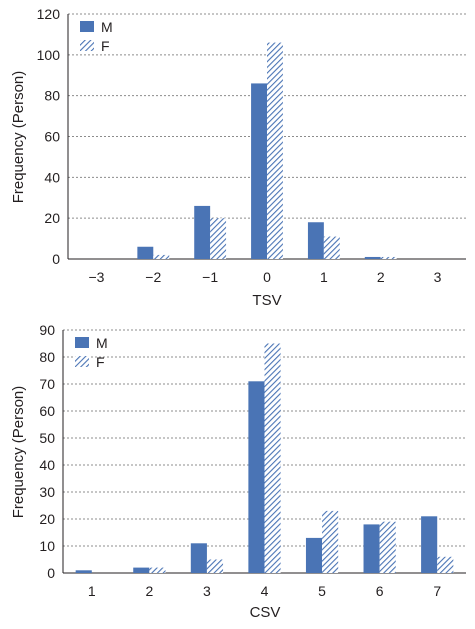 The width and height of the screenshot is (475, 629). What do you see at coordinates (266, 300) in the screenshot?
I see `tsv-x-axis-title: TSV` at bounding box center [266, 300].